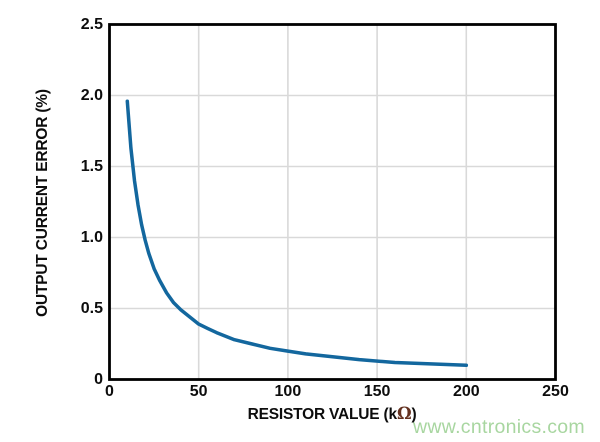  Describe the element at coordinates (555, 391) in the screenshot. I see `x-tick-label: 250` at that location.